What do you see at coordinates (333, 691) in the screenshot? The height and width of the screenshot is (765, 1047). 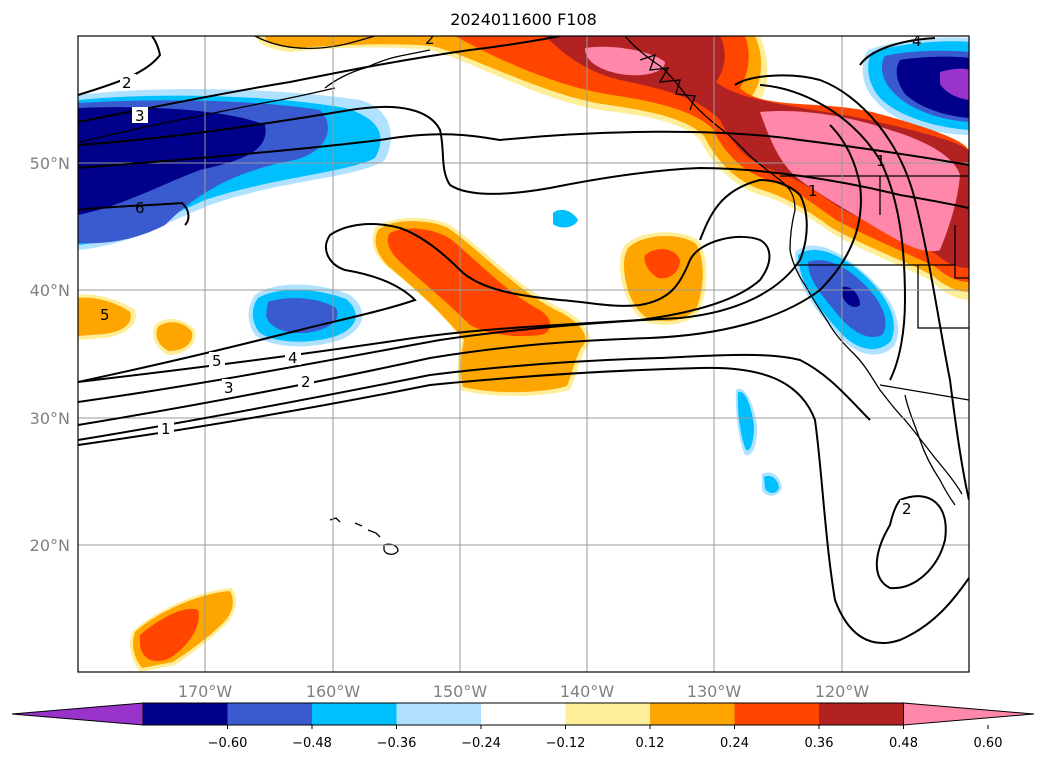 I see `lon-label: 160°W` at bounding box center [333, 691].